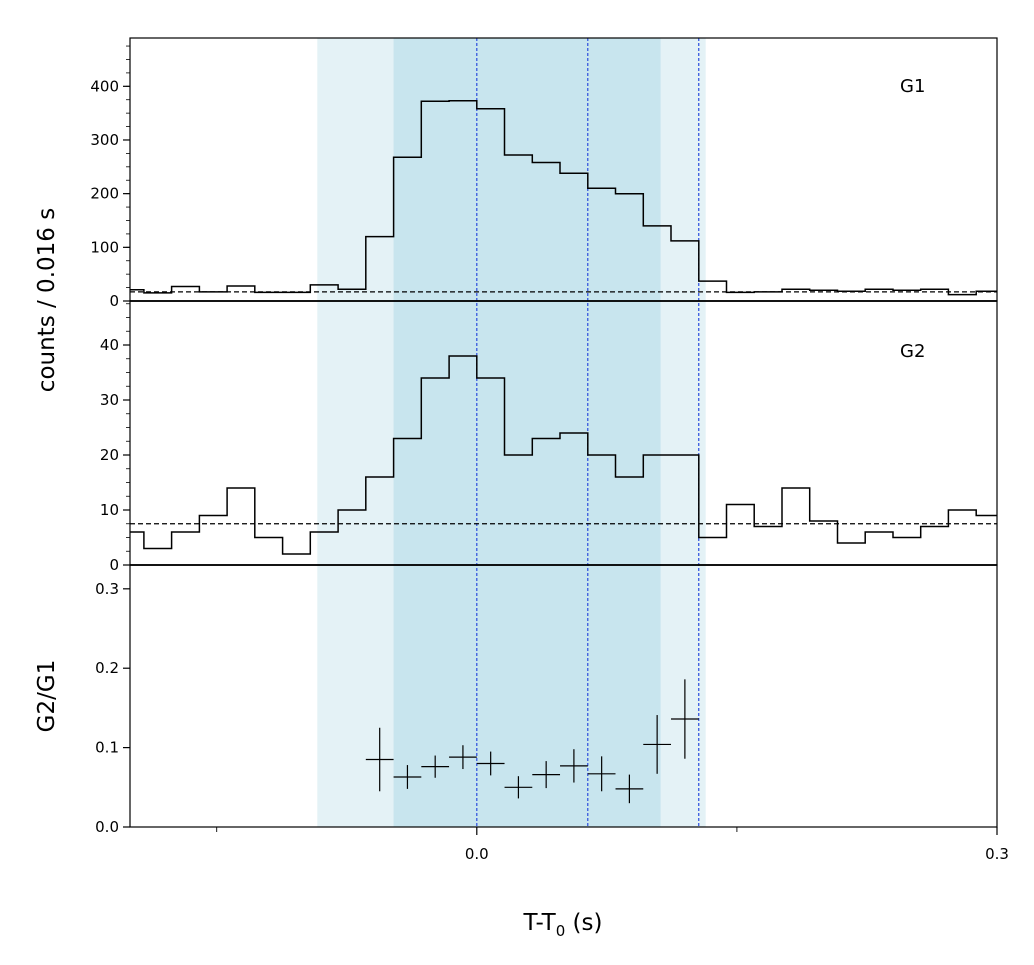  Describe the element at coordinates (561, 931) in the screenshot. I see `x-axis-label-subscript: 0` at that location.